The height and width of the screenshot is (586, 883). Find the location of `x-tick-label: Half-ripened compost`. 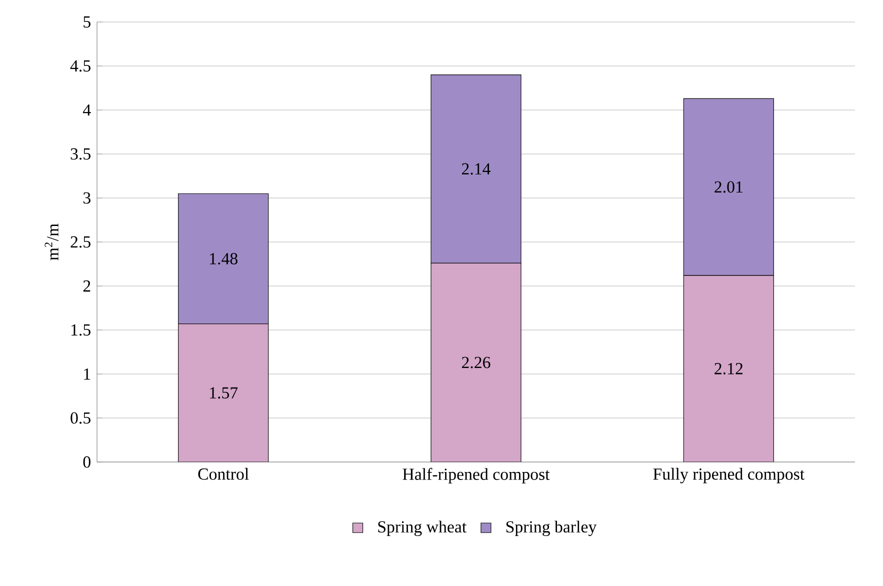

x-tick-label: Half-ripened compost is located at coordinates (476, 476).